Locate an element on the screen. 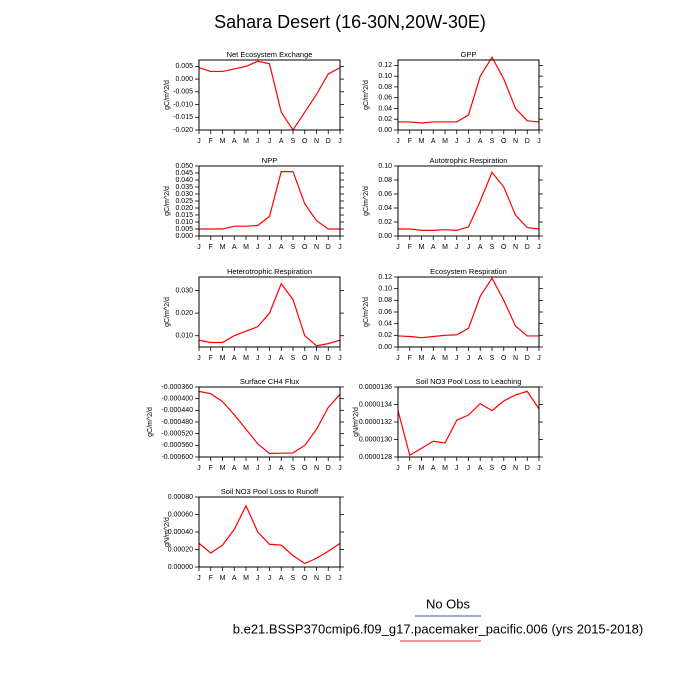  y-tick-label: 0.0000128 is located at coordinates (375, 457).